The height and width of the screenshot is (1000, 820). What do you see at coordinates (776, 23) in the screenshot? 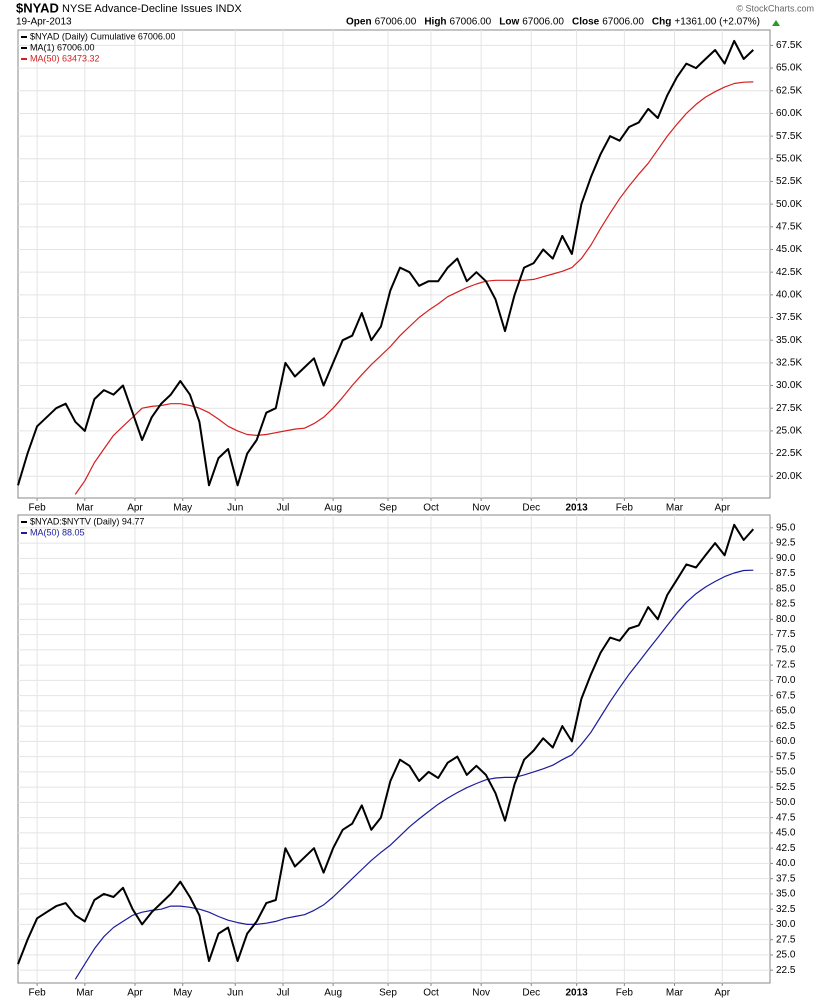
I see `up-arrow` at bounding box center [776, 23].